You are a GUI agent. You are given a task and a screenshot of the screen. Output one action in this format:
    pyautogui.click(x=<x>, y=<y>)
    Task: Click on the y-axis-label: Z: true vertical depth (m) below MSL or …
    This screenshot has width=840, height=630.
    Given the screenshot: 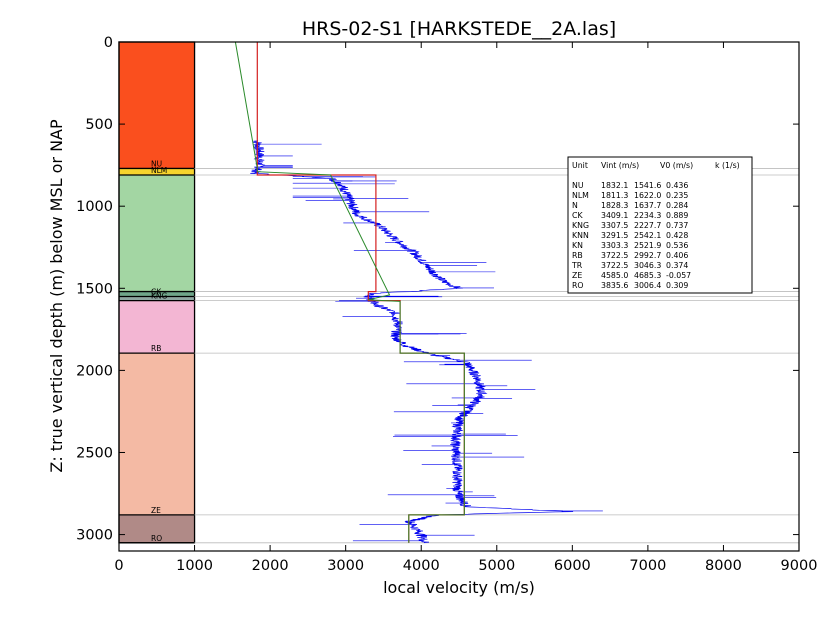 What is the action you would take?
    pyautogui.click(x=56, y=296)
    